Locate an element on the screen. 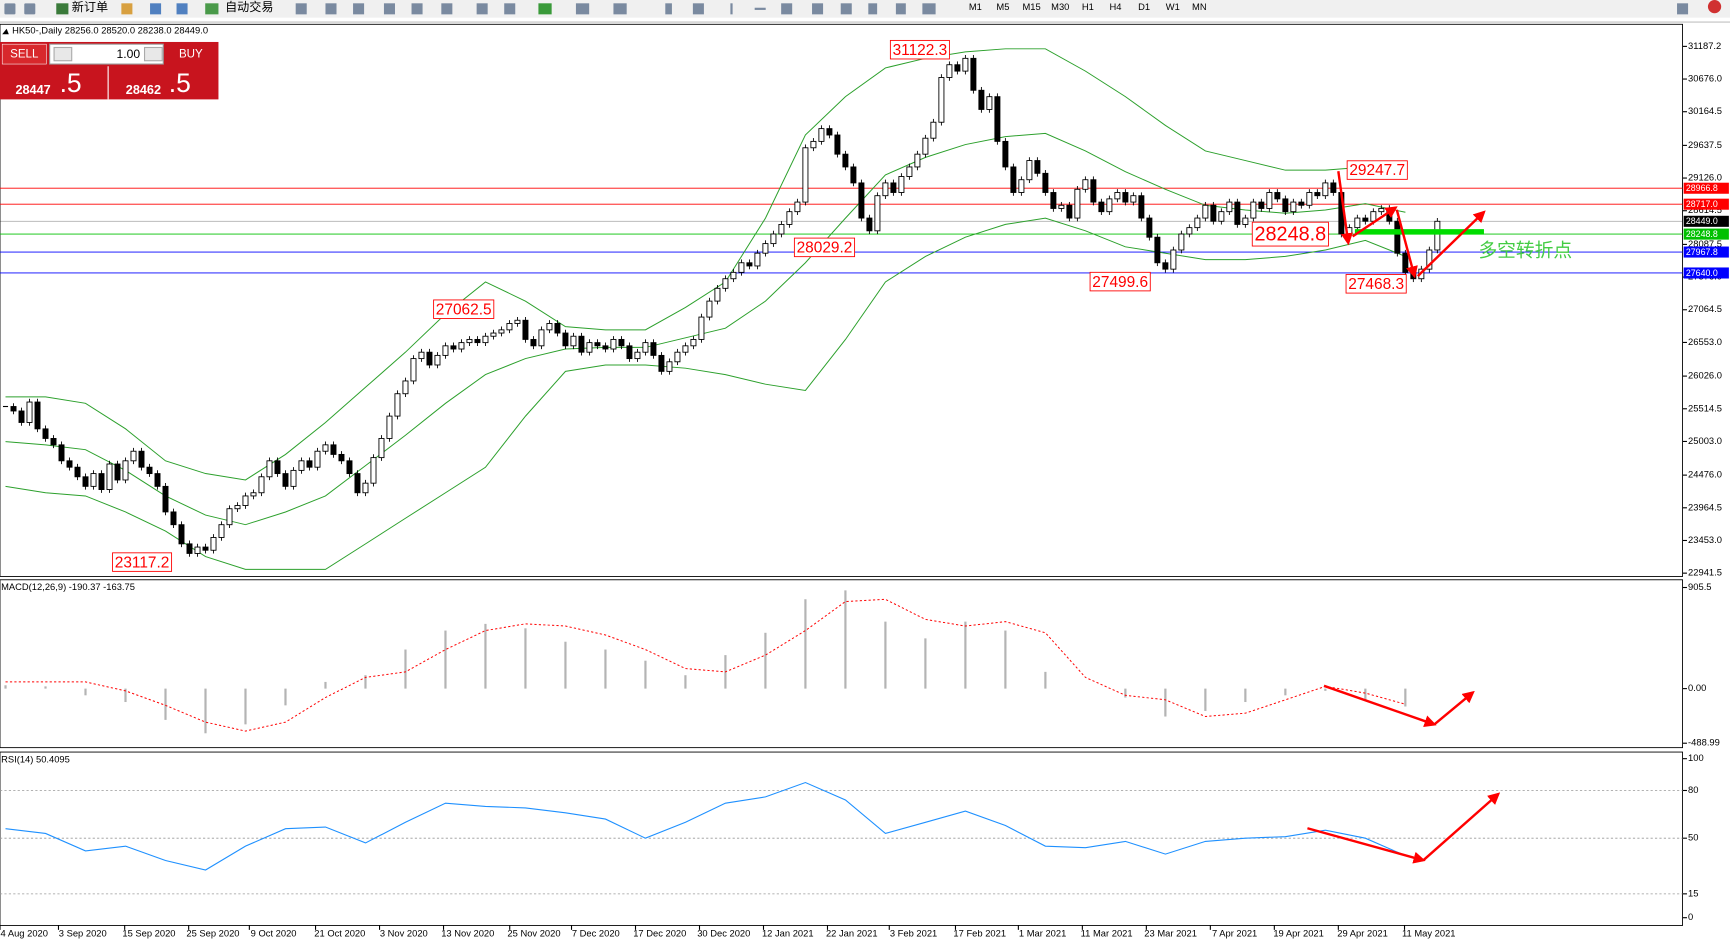 This screenshot has width=1730, height=942. buy-label: BUY is located at coordinates (191, 55).